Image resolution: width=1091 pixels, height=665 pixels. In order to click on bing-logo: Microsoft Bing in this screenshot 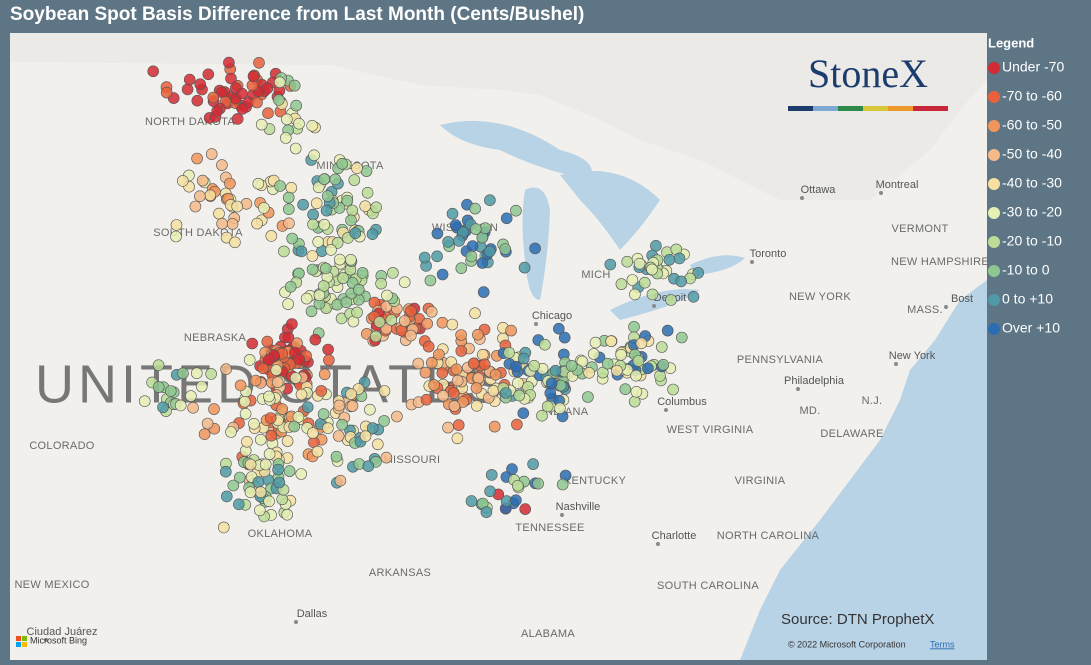, I will do `click(51, 641)`.